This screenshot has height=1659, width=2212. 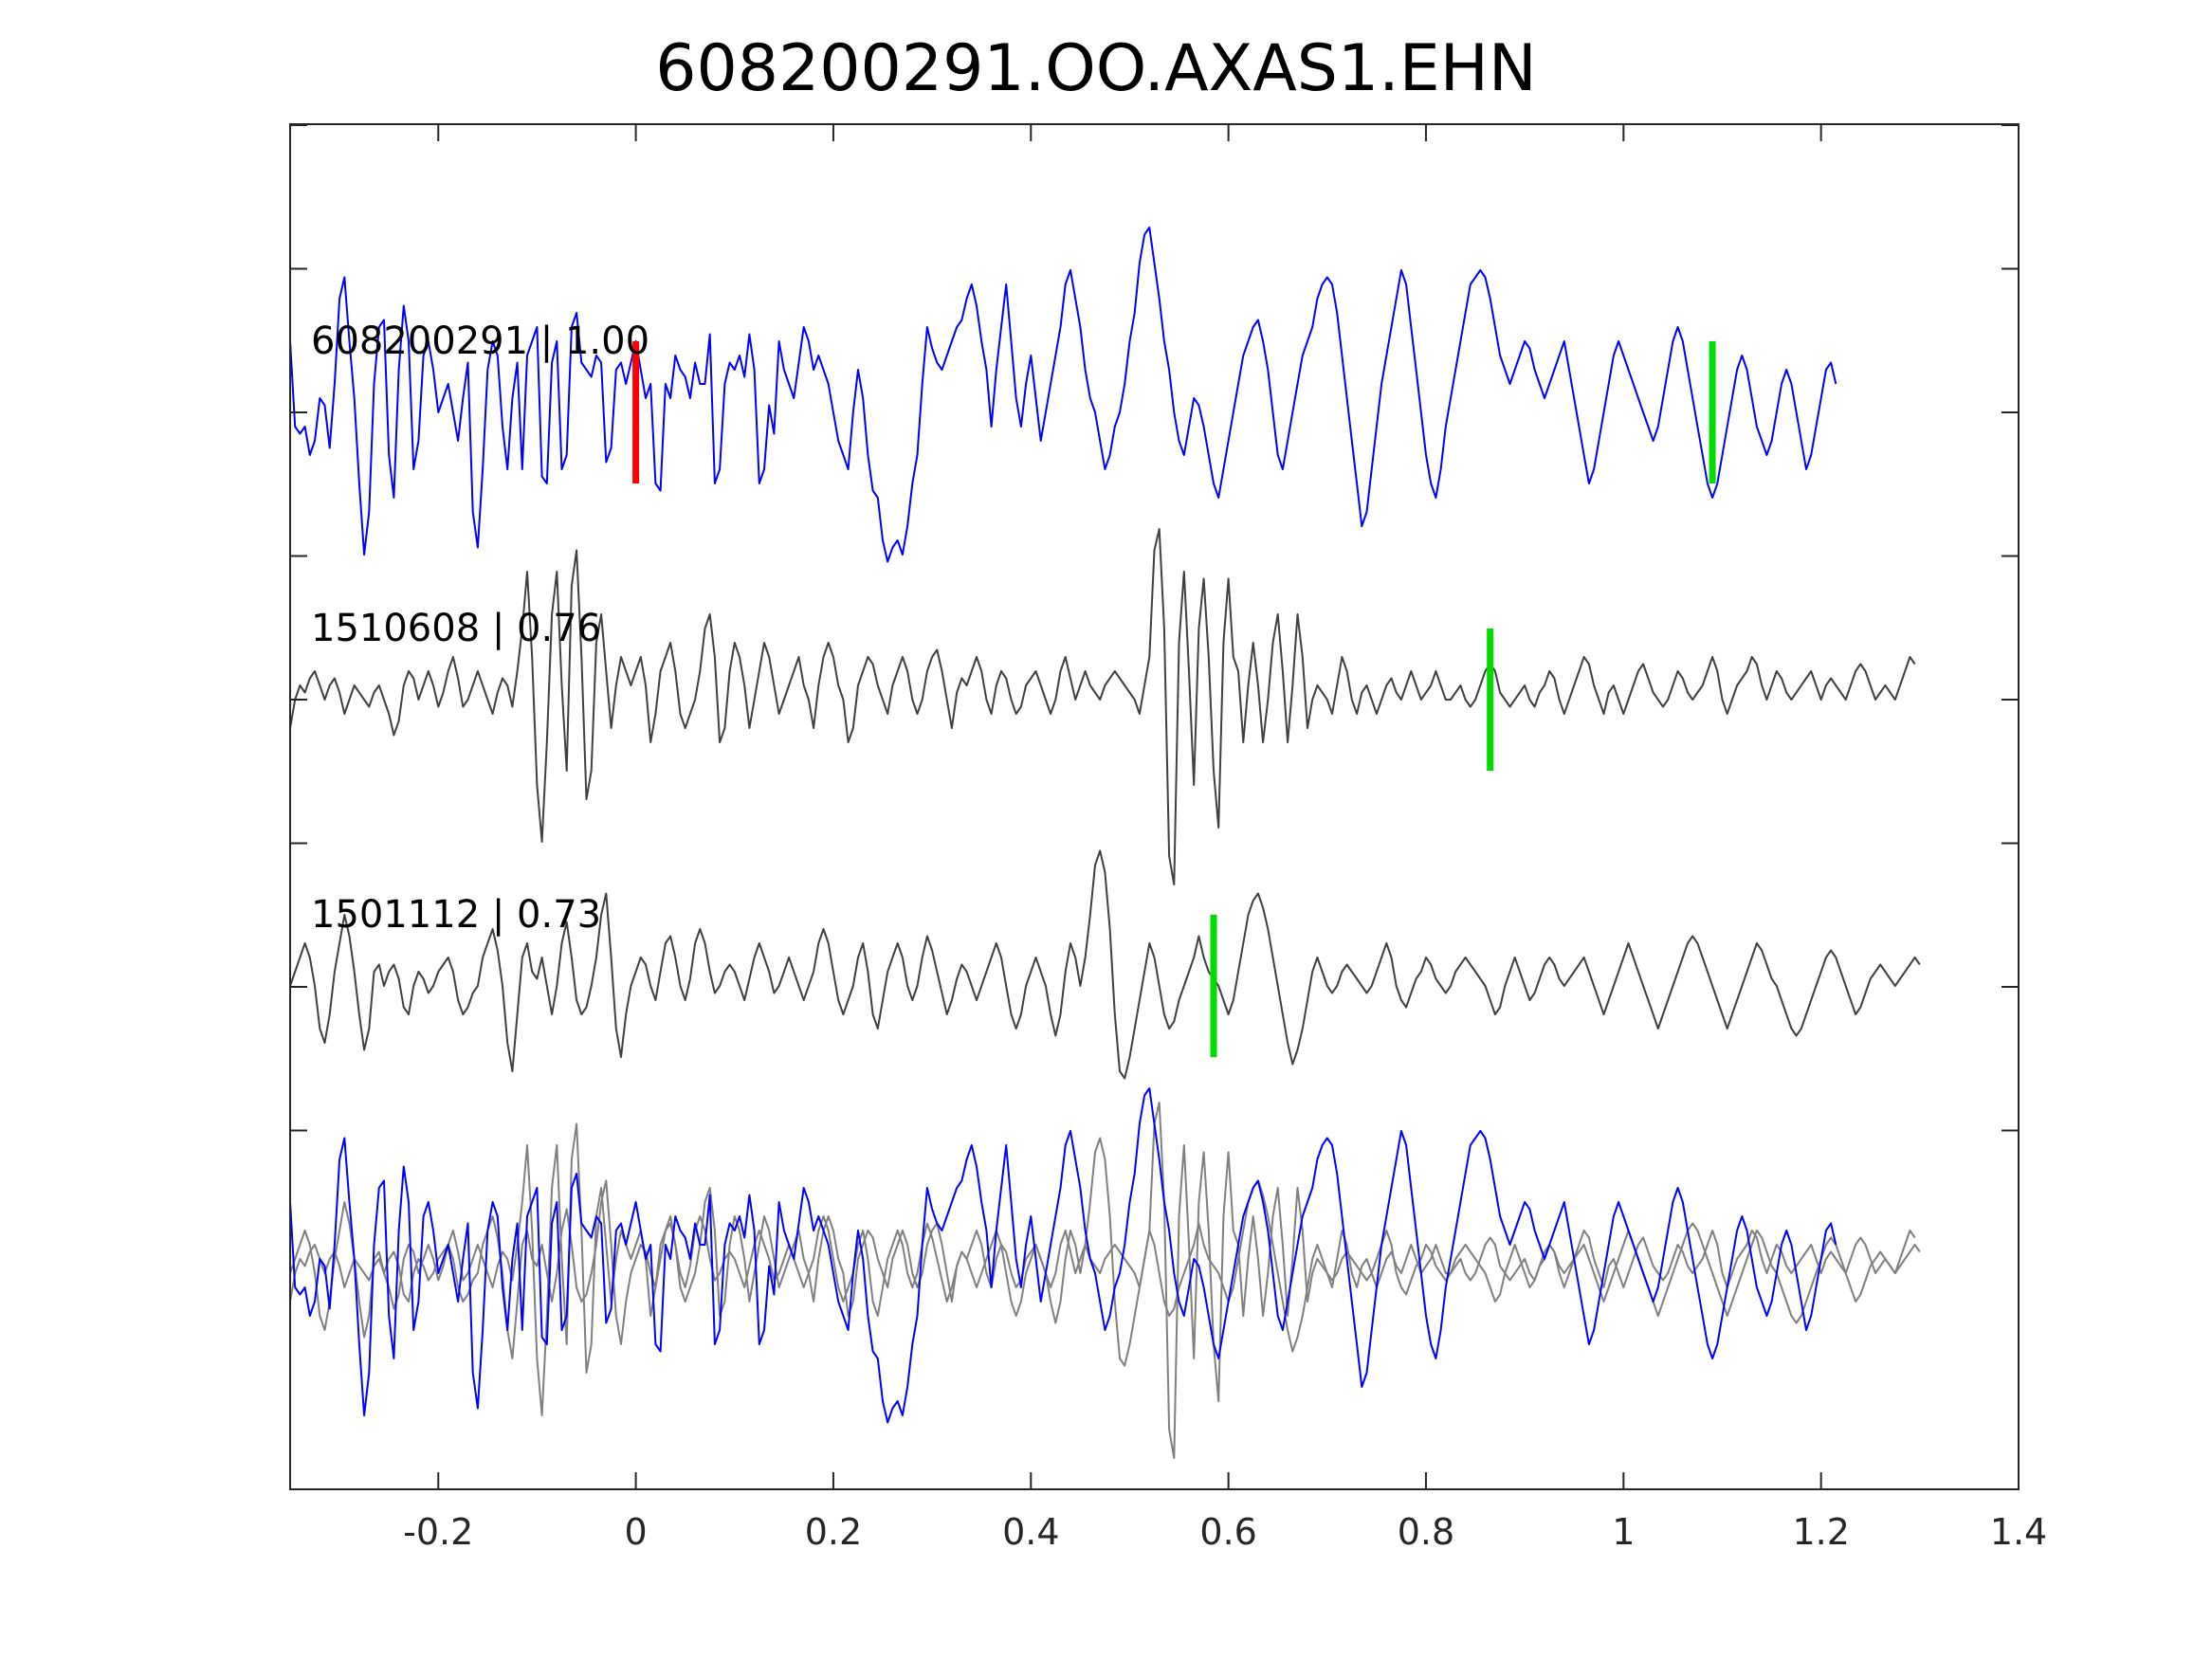 What do you see at coordinates (1426, 1532) in the screenshot?
I see `x-tick-label: 0.8` at bounding box center [1426, 1532].